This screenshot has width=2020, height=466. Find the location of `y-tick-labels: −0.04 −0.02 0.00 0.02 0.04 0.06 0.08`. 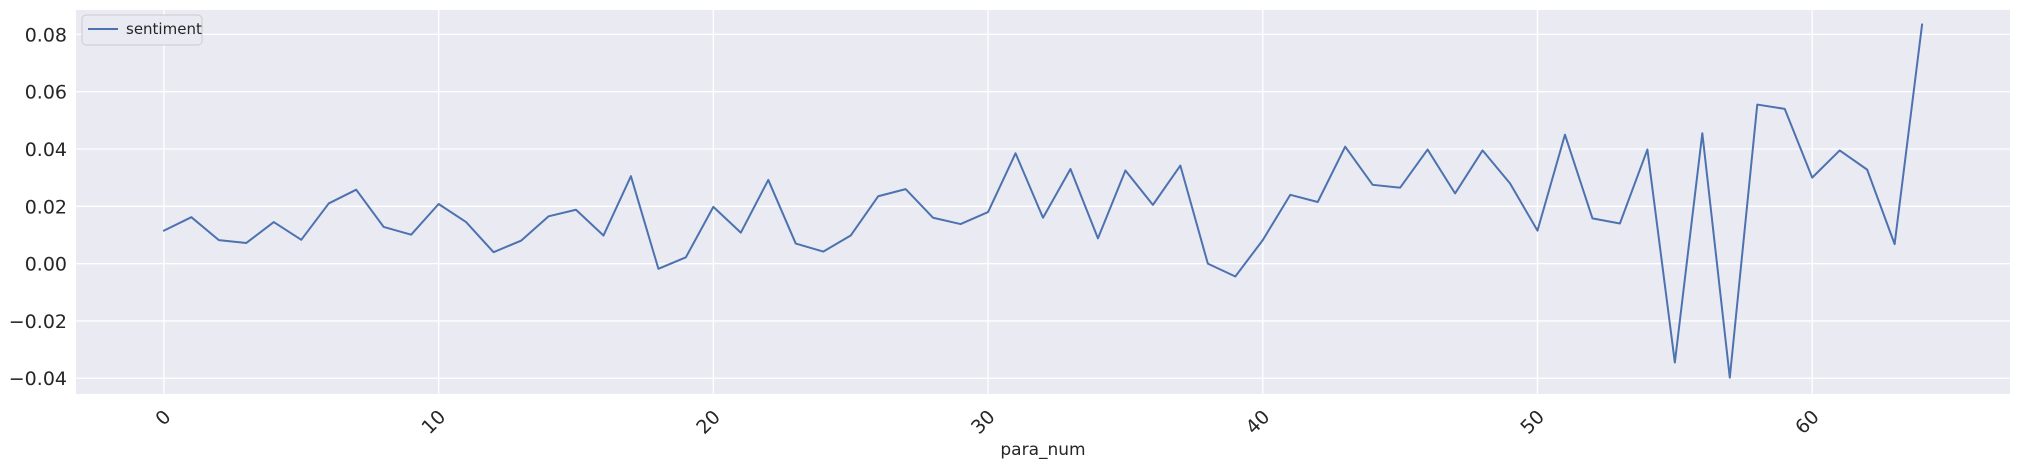

y-tick-labels: −0.04 −0.02 0.00 0.02 0.04 0.06 0.08 is located at coordinates (38, 207).